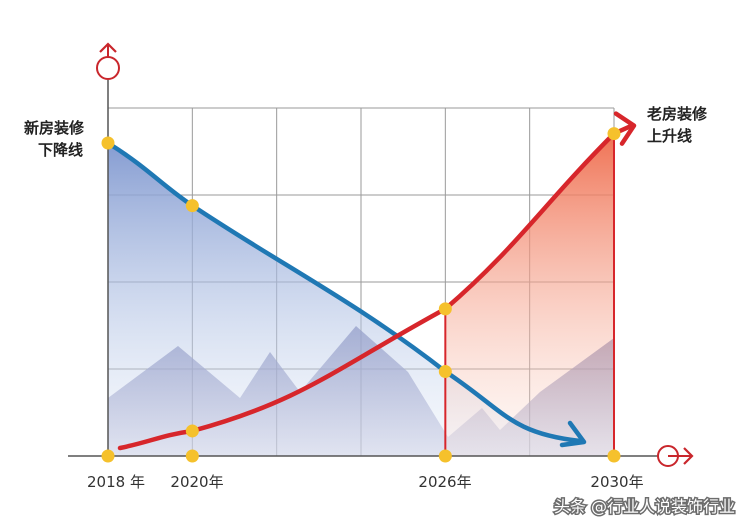  Describe the element at coordinates (688, 456) in the screenshot. I see `x-axis-arrow-icon` at that location.